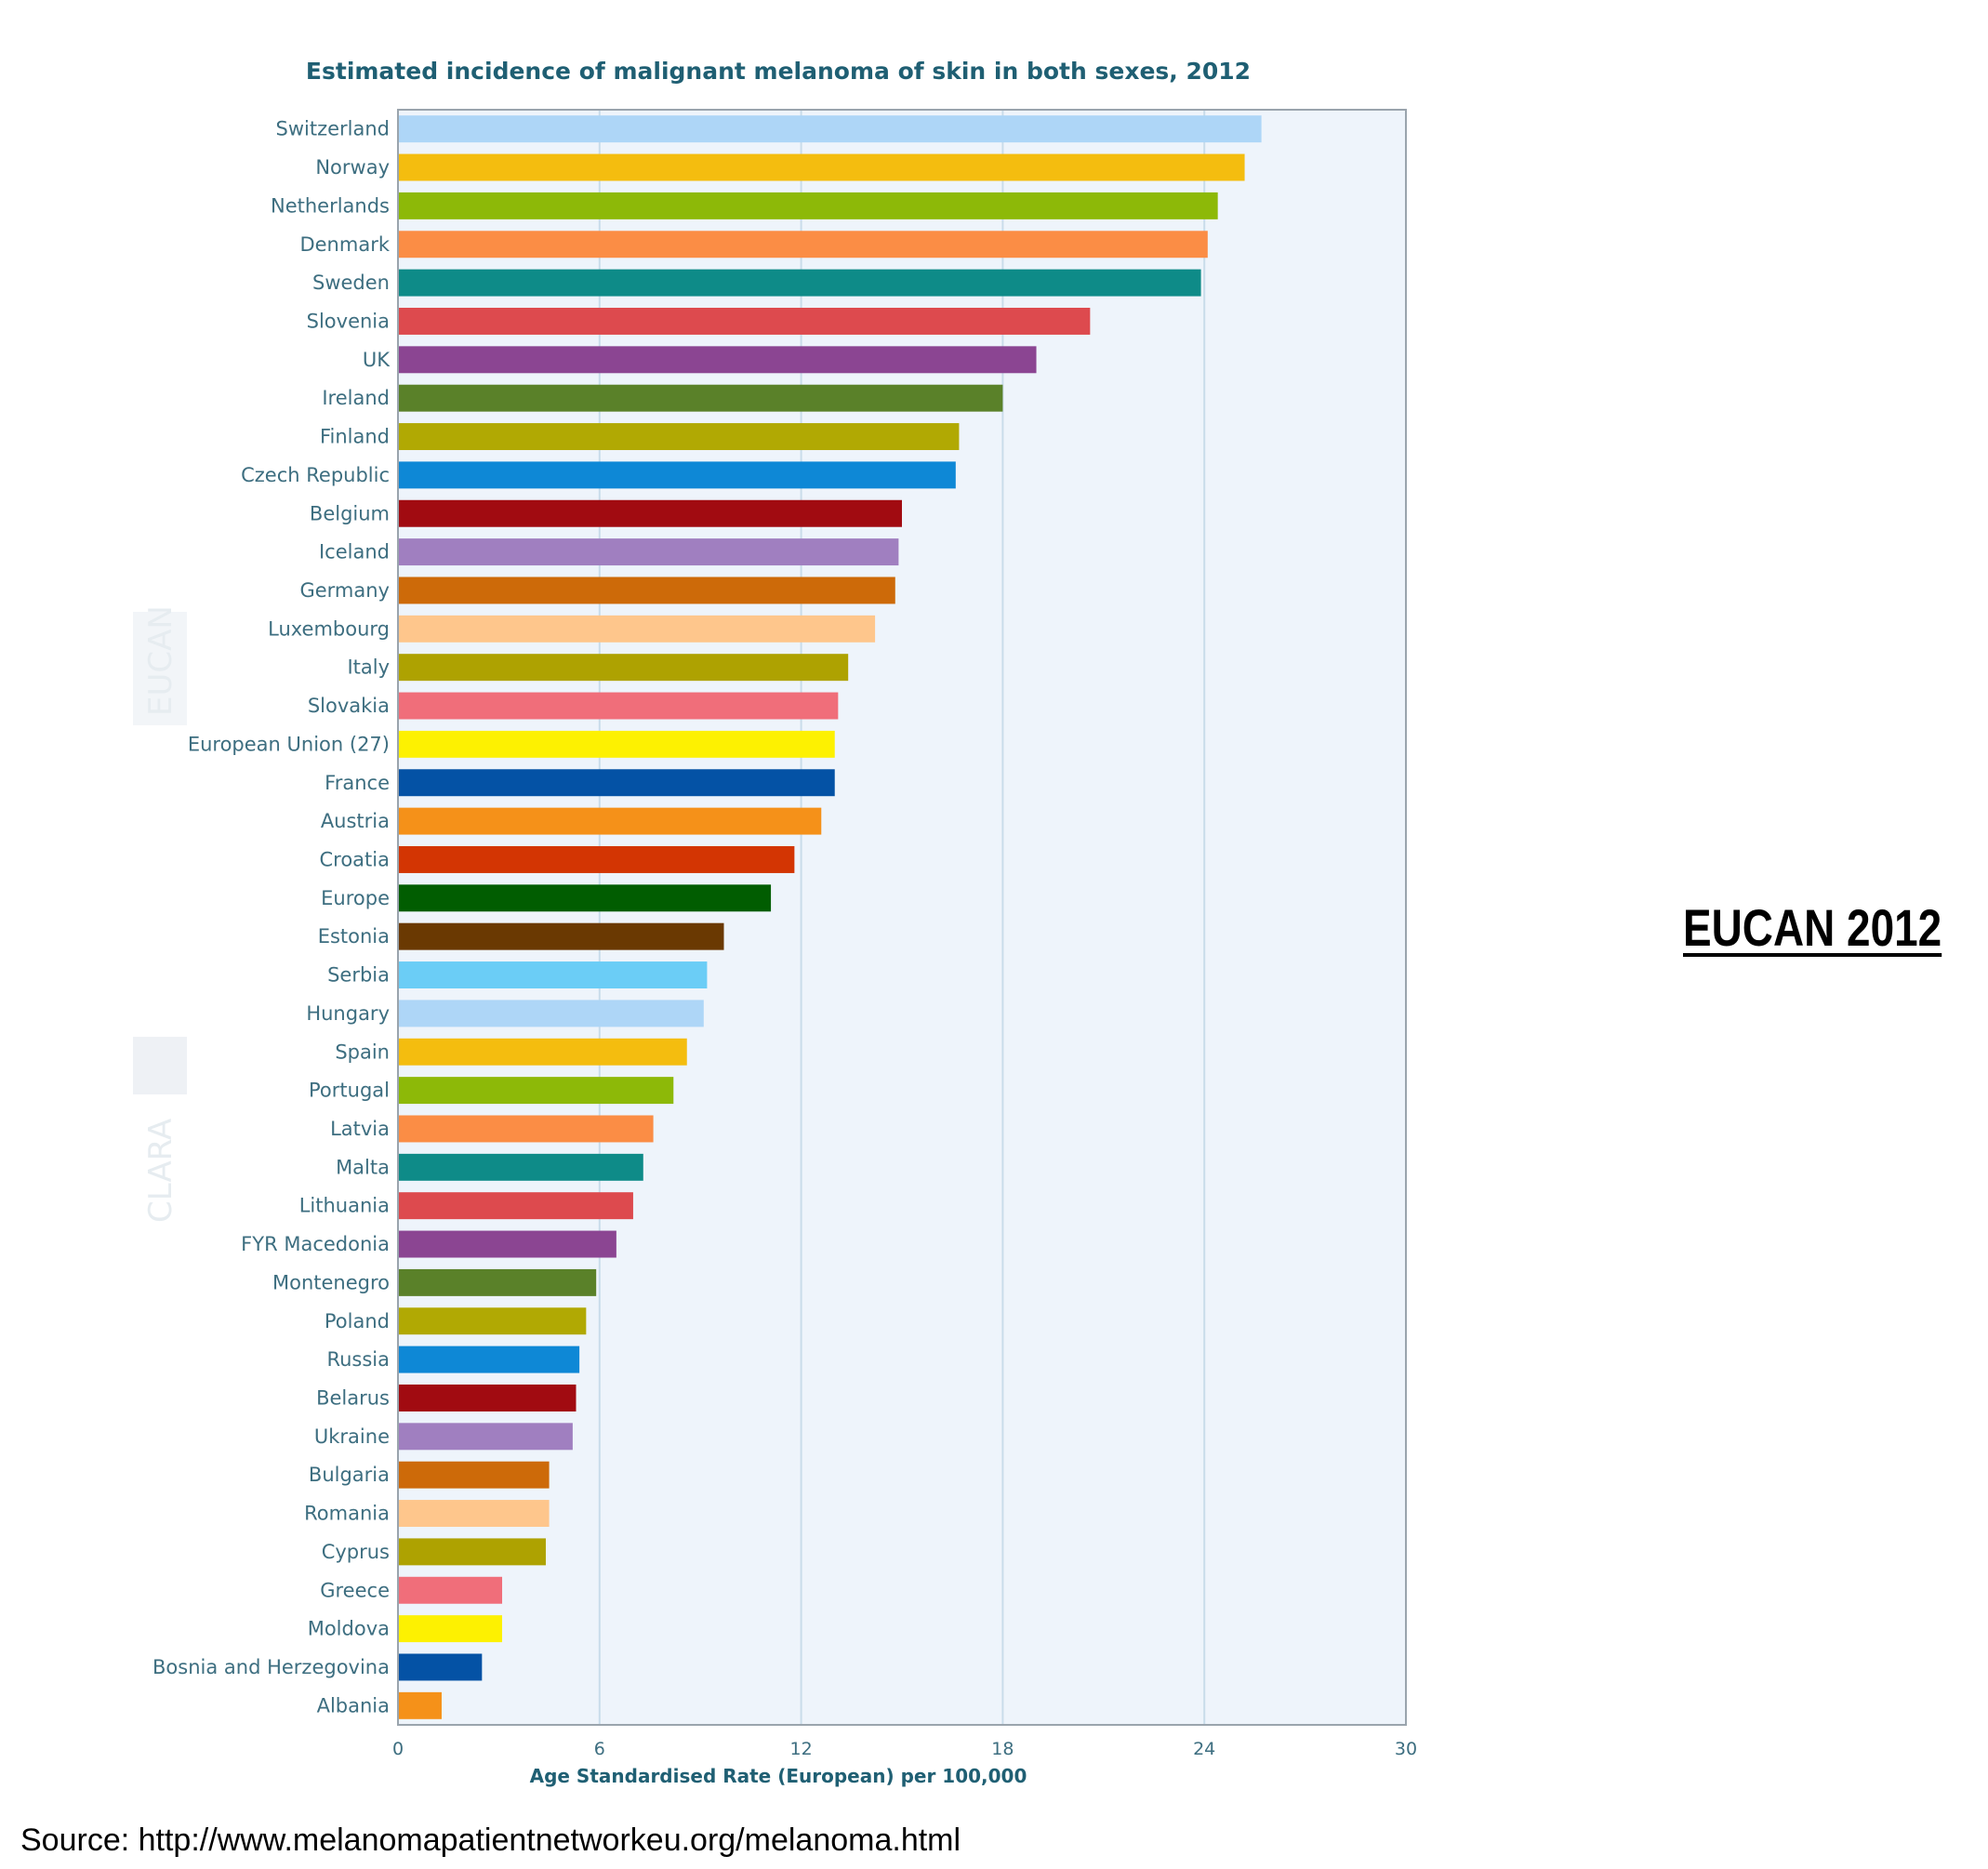  Describe the element at coordinates (355, 437) in the screenshot. I see `category-label: Finland` at that location.